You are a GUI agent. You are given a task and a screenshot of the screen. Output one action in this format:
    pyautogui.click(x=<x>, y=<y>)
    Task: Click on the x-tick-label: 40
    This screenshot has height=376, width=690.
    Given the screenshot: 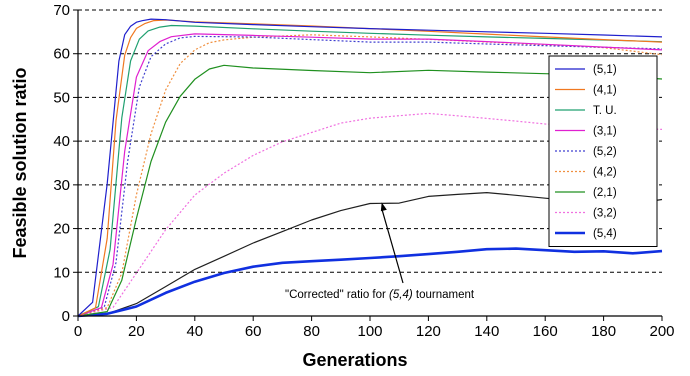 What is the action you would take?
    pyautogui.click(x=194, y=331)
    